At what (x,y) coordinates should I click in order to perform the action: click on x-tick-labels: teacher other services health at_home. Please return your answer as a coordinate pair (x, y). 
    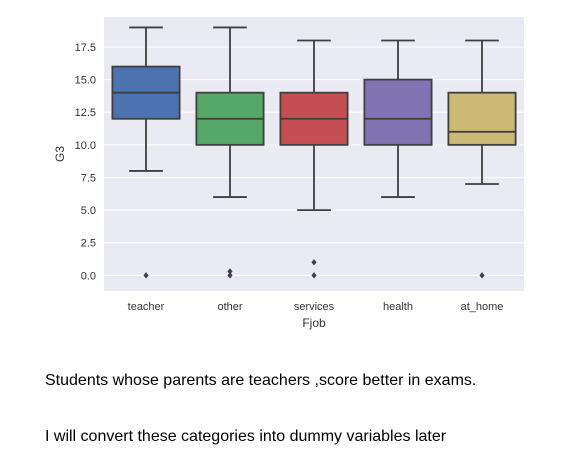
    Looking at the image, I should click on (316, 307).